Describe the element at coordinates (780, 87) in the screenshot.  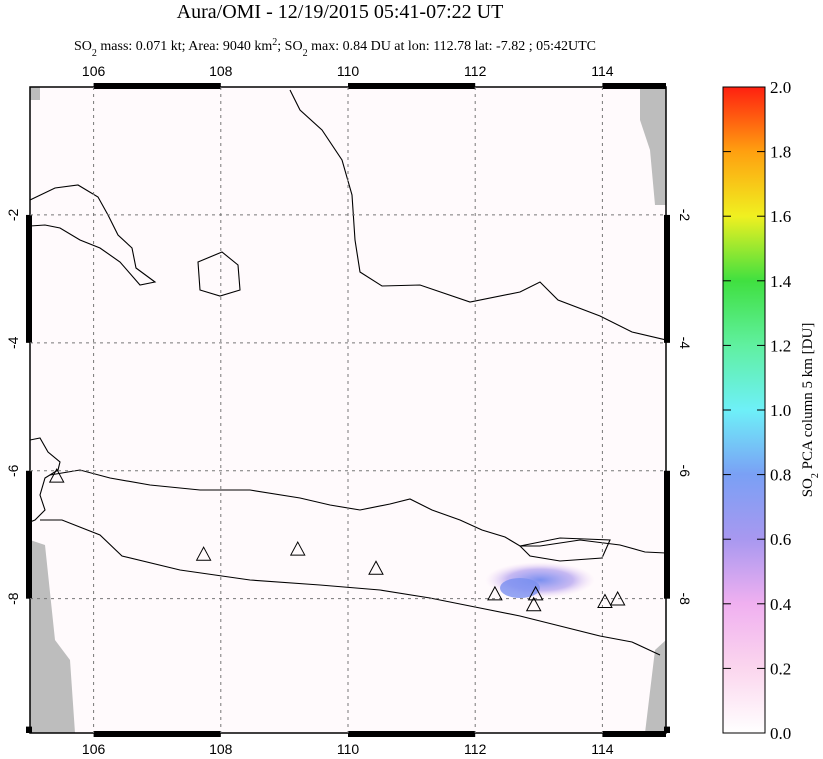
I see `colorbar-tick-label: 2.0` at that location.